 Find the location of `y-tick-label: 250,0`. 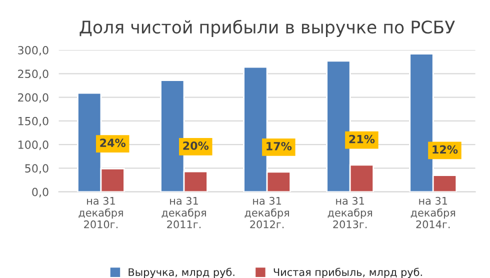

y-tick-label: 250,0 is located at coordinates (33, 75).